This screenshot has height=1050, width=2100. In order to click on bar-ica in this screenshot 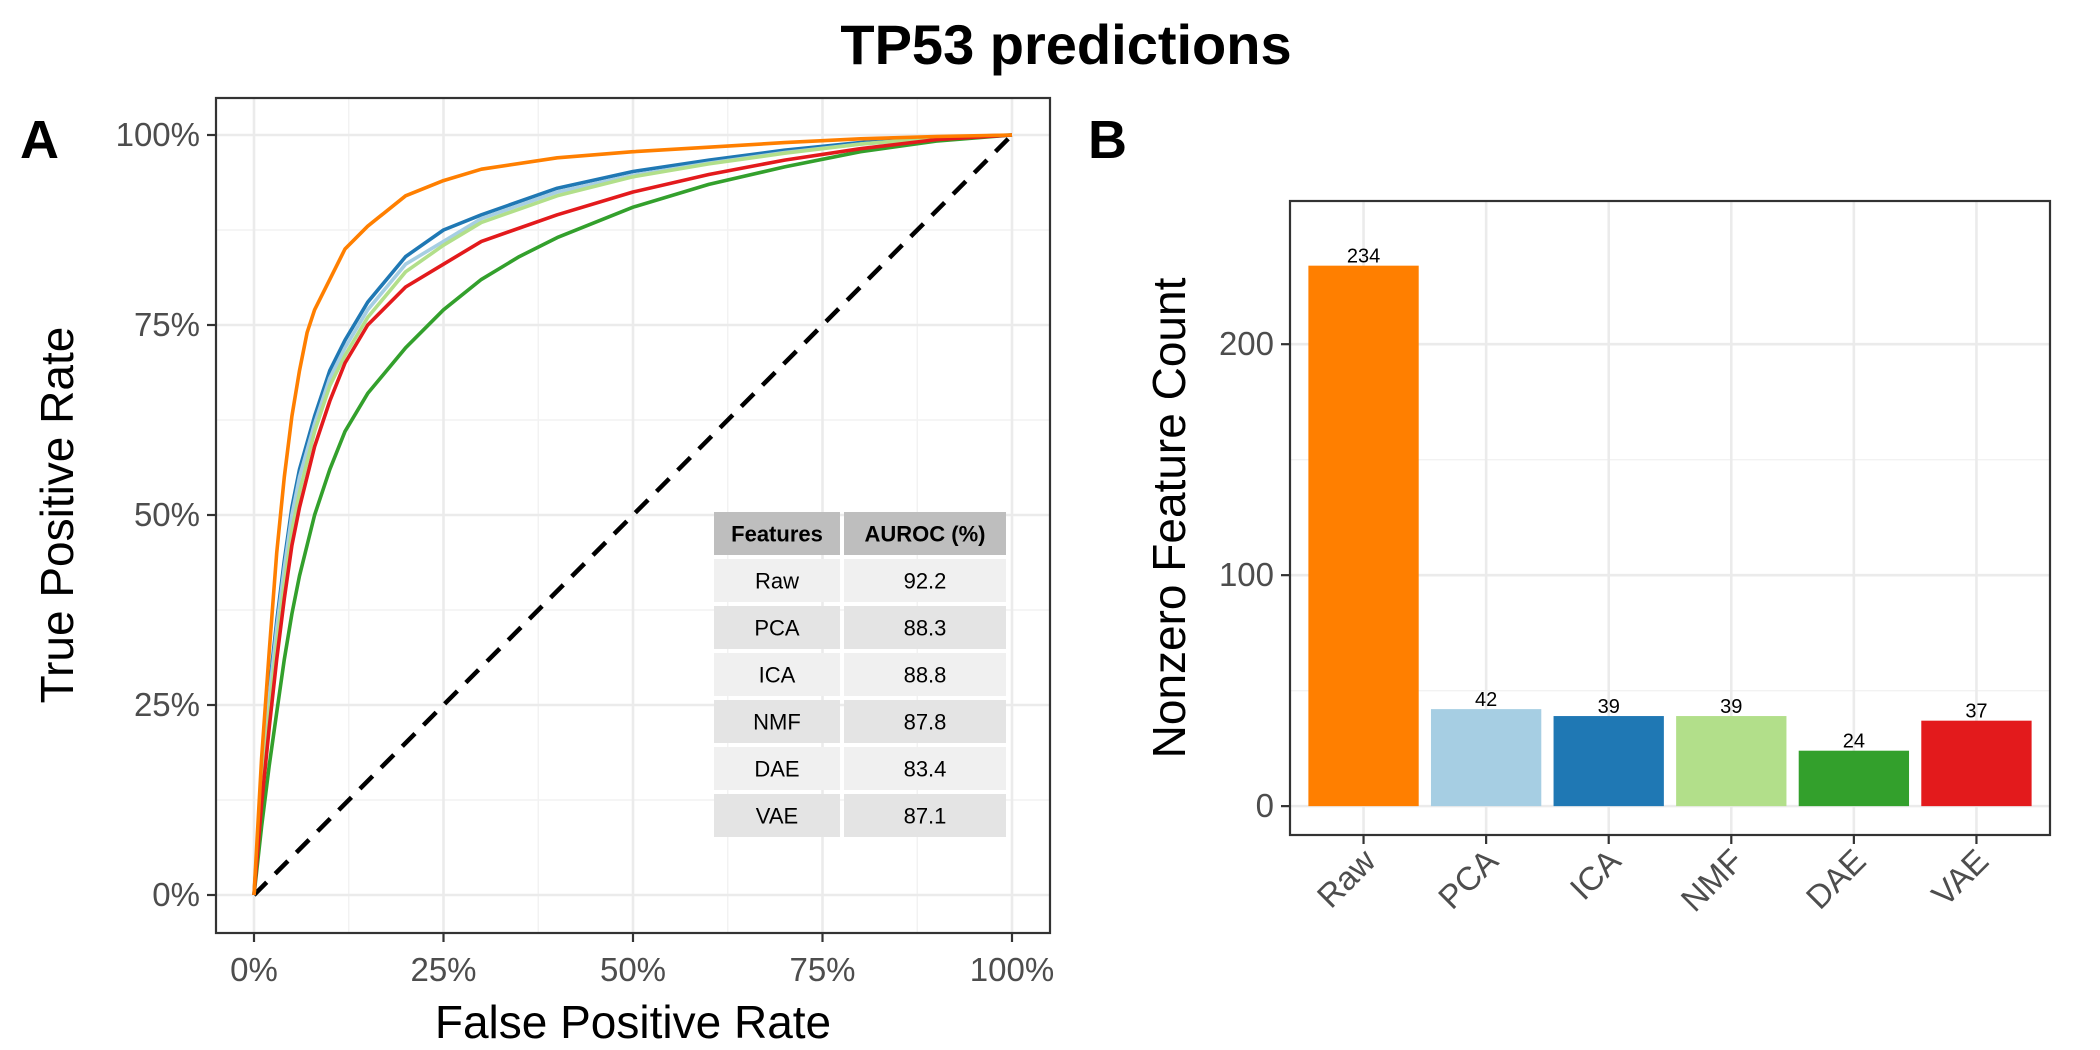, I will do `click(1608, 761)`.